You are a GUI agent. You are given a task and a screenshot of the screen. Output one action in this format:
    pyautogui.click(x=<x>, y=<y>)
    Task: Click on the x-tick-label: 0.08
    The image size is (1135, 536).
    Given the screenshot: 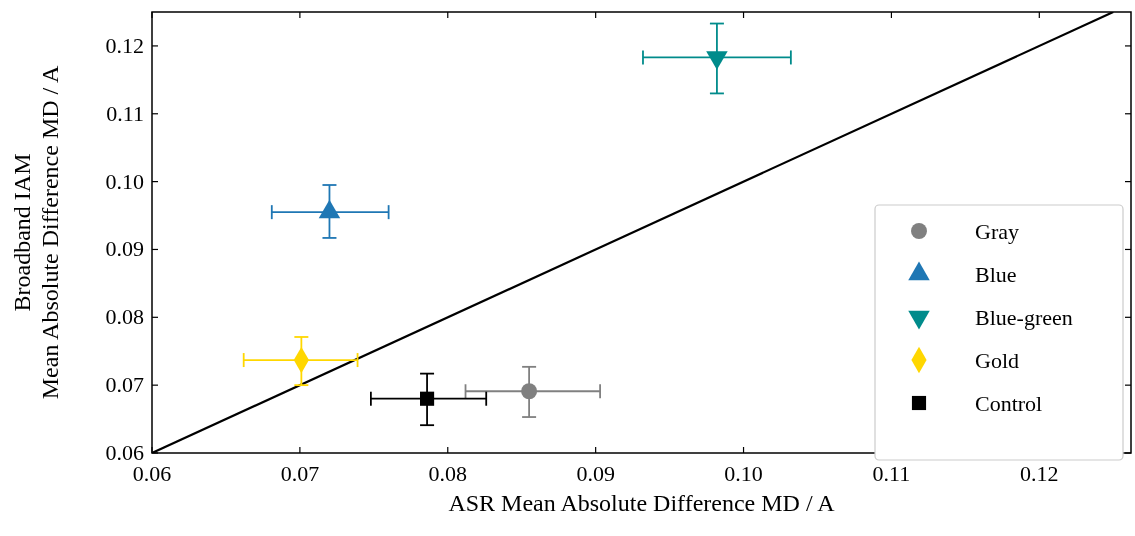 What is the action you would take?
    pyautogui.click(x=448, y=473)
    